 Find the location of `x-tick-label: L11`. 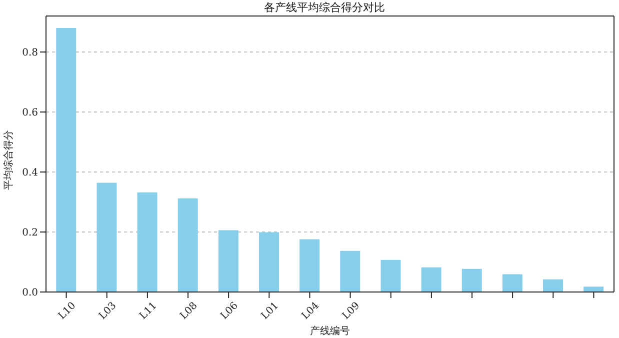

x-tick-label: L11 is located at coordinates (149, 311).